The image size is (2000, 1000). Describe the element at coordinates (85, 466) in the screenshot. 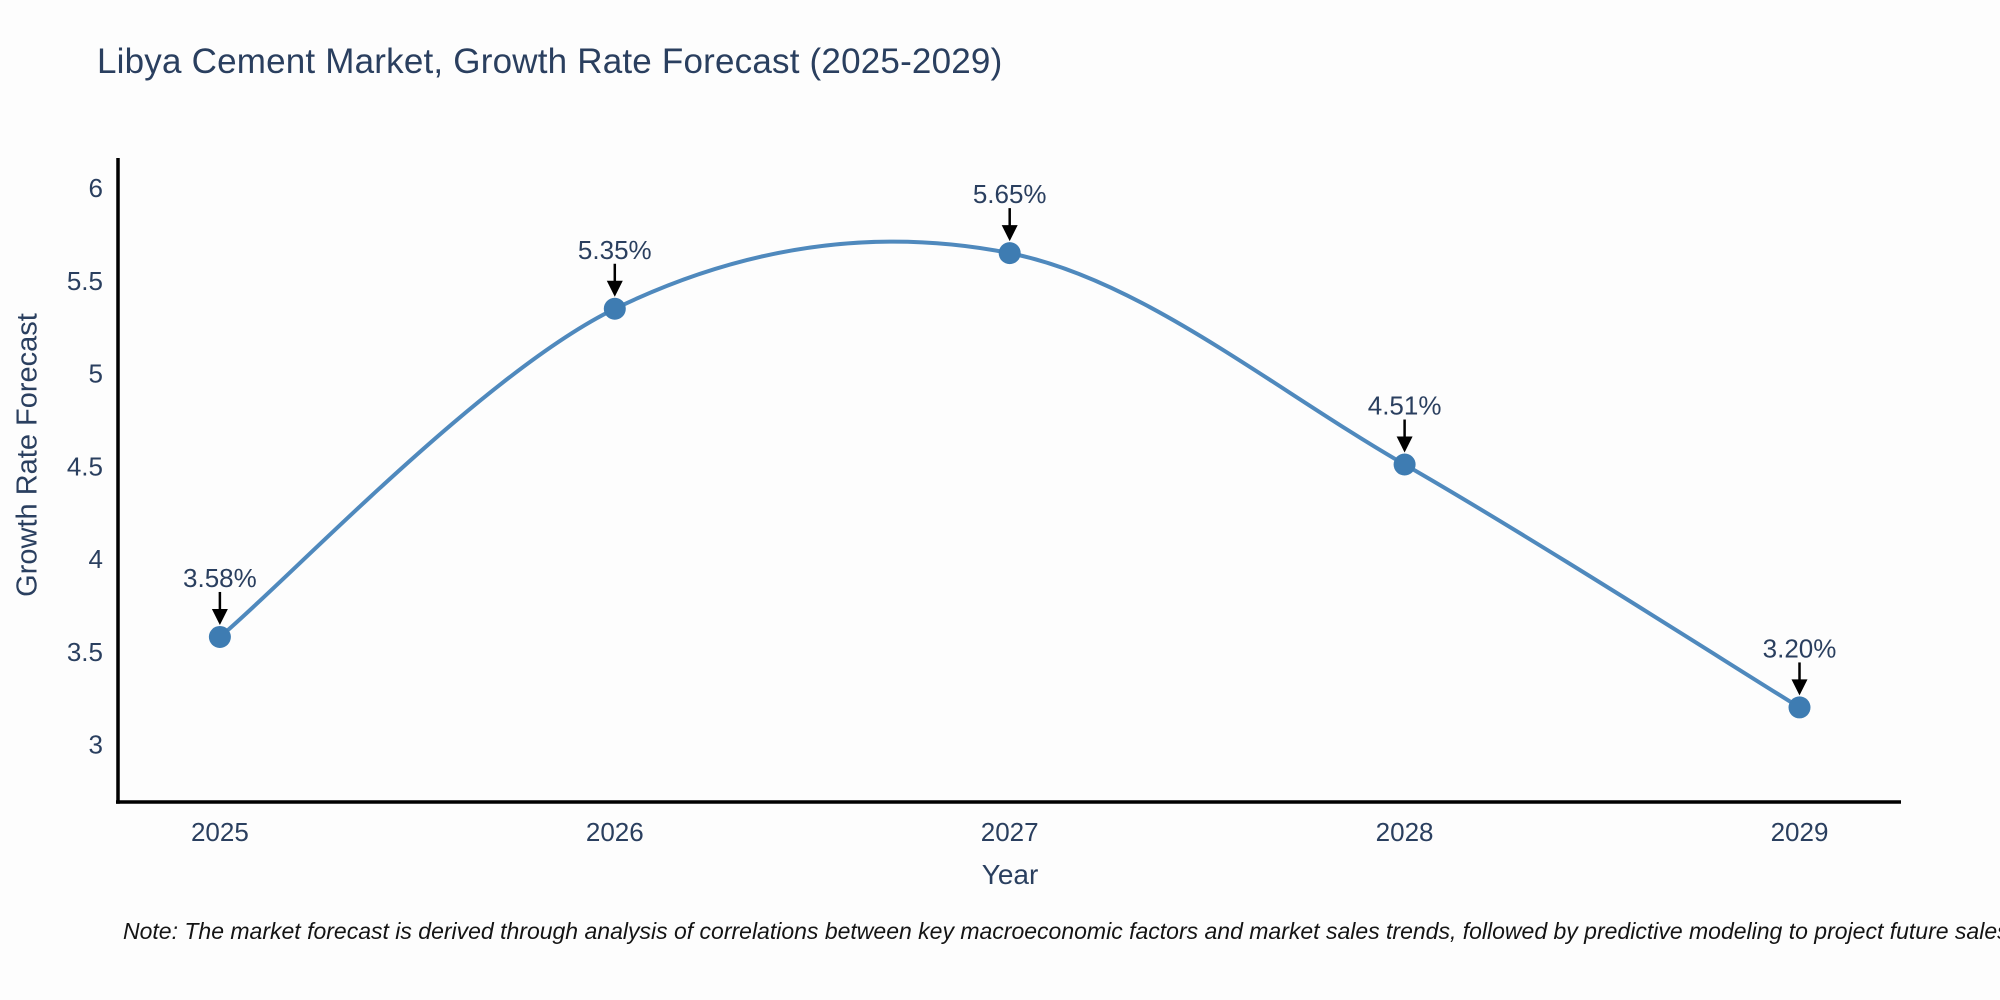

I see `y-tick-label: 4.5` at that location.